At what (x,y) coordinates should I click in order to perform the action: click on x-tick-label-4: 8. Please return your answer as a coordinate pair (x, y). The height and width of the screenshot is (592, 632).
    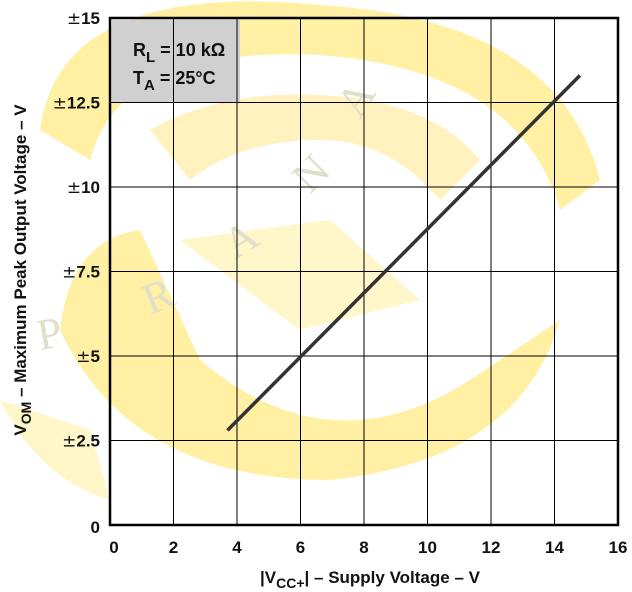
    Looking at the image, I should click on (363, 547).